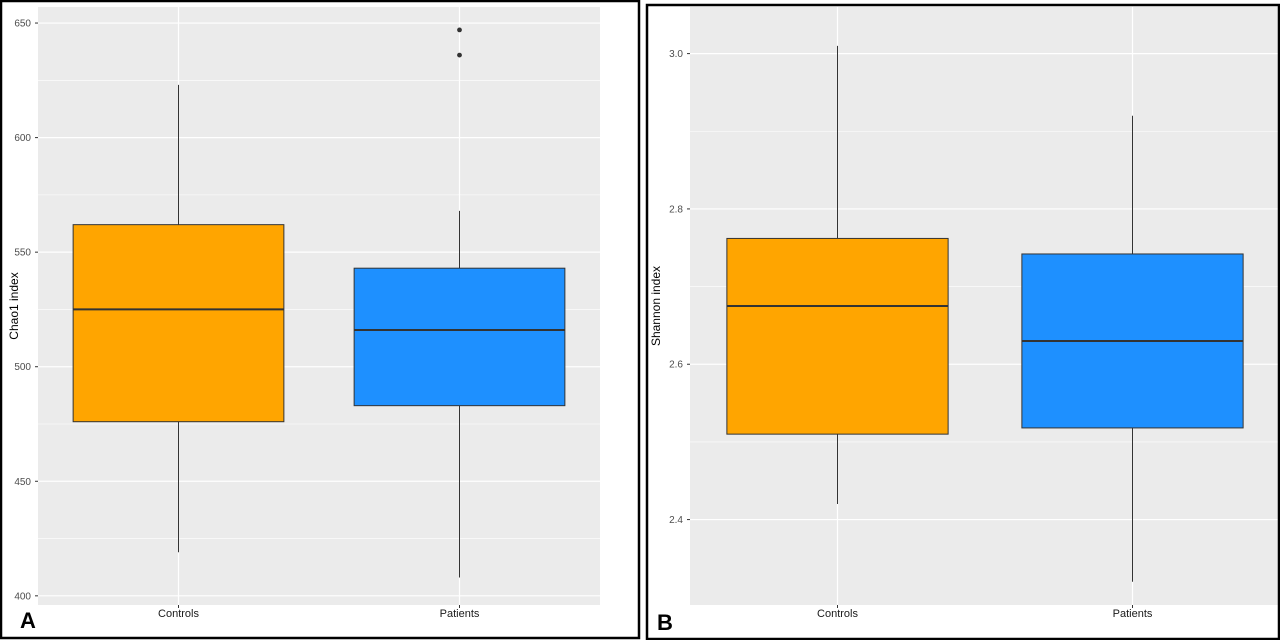 Image resolution: width=1280 pixels, height=640 pixels. Describe the element at coordinates (665, 622) in the screenshot. I see `panel-letter-label: B` at that location.